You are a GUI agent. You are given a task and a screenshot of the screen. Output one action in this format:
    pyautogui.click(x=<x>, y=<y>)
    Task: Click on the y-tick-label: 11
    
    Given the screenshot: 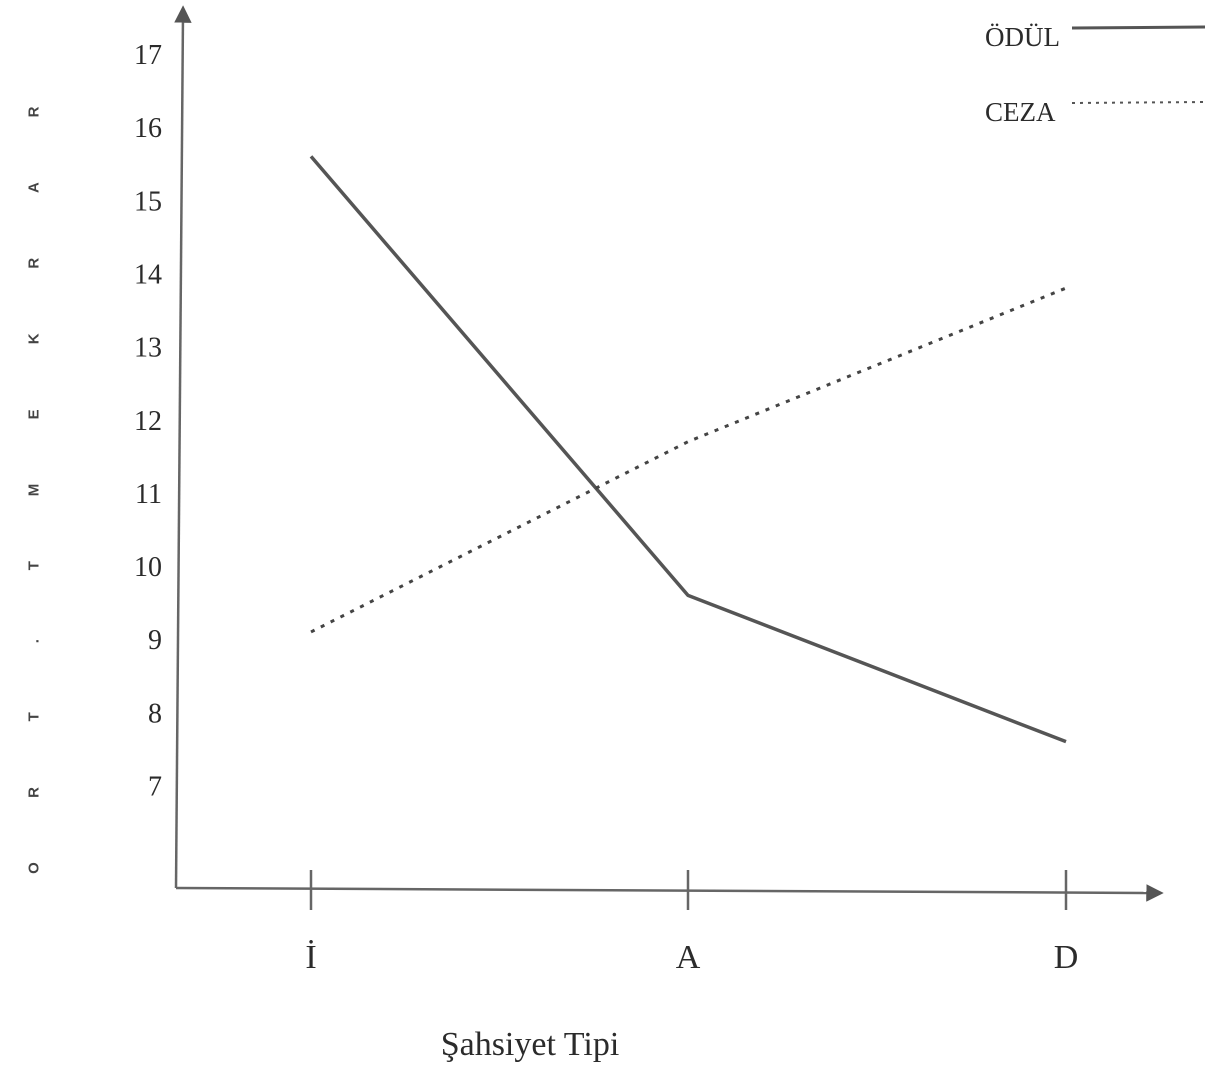 What is the action you would take?
    pyautogui.click(x=148, y=494)
    